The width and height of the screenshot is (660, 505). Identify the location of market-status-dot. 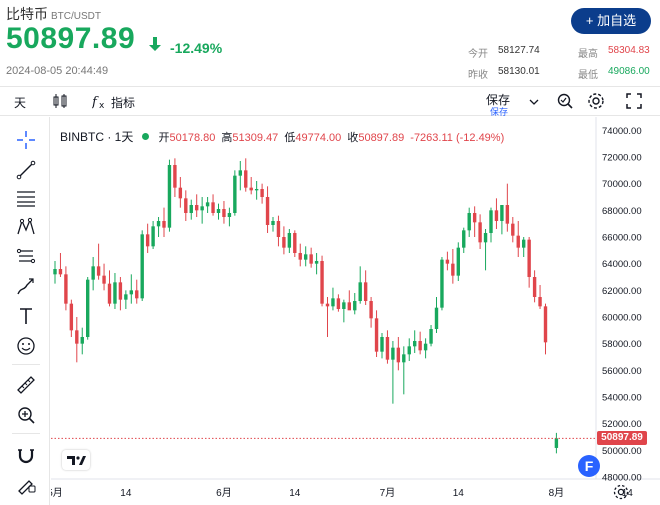
(146, 136).